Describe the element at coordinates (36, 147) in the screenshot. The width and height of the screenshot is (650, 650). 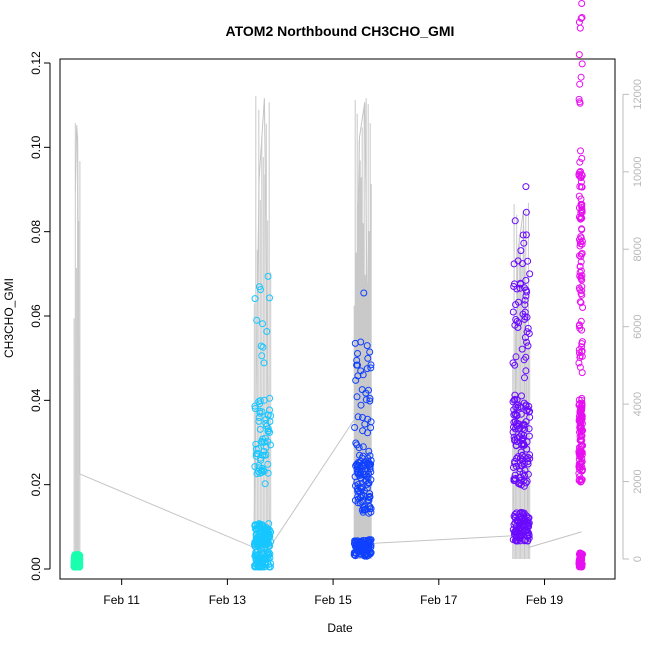
I see `y-tick-label: 0.10` at that location.